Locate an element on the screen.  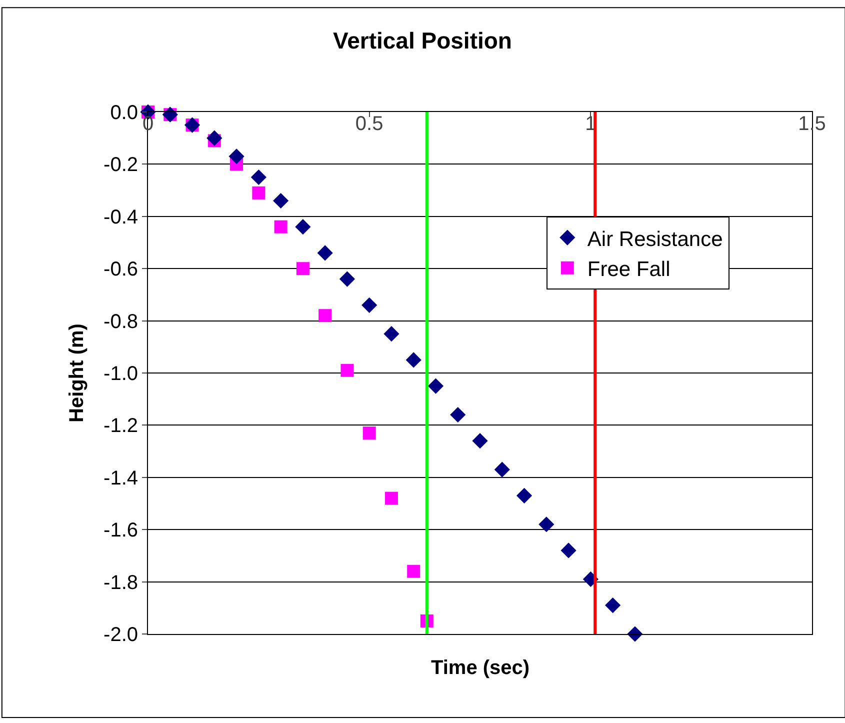
legend-label: Free Fall is located at coordinates (628, 270).